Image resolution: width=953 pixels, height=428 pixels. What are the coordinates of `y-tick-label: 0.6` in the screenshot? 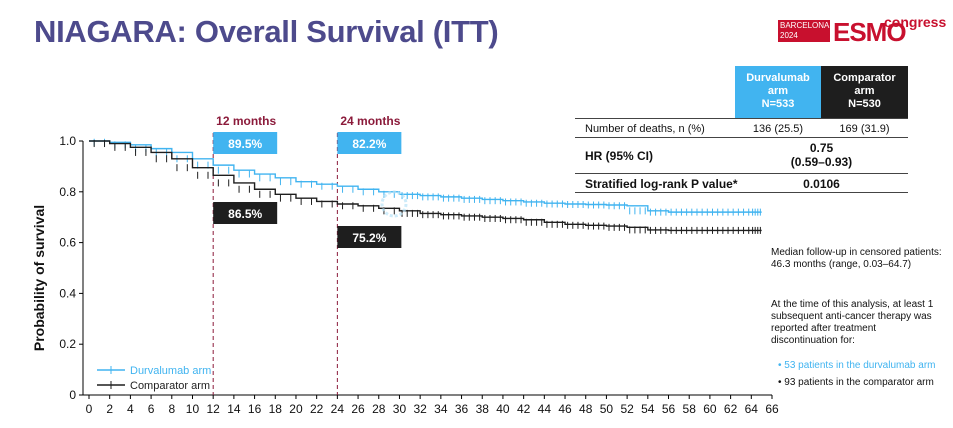 It's located at (67, 243).